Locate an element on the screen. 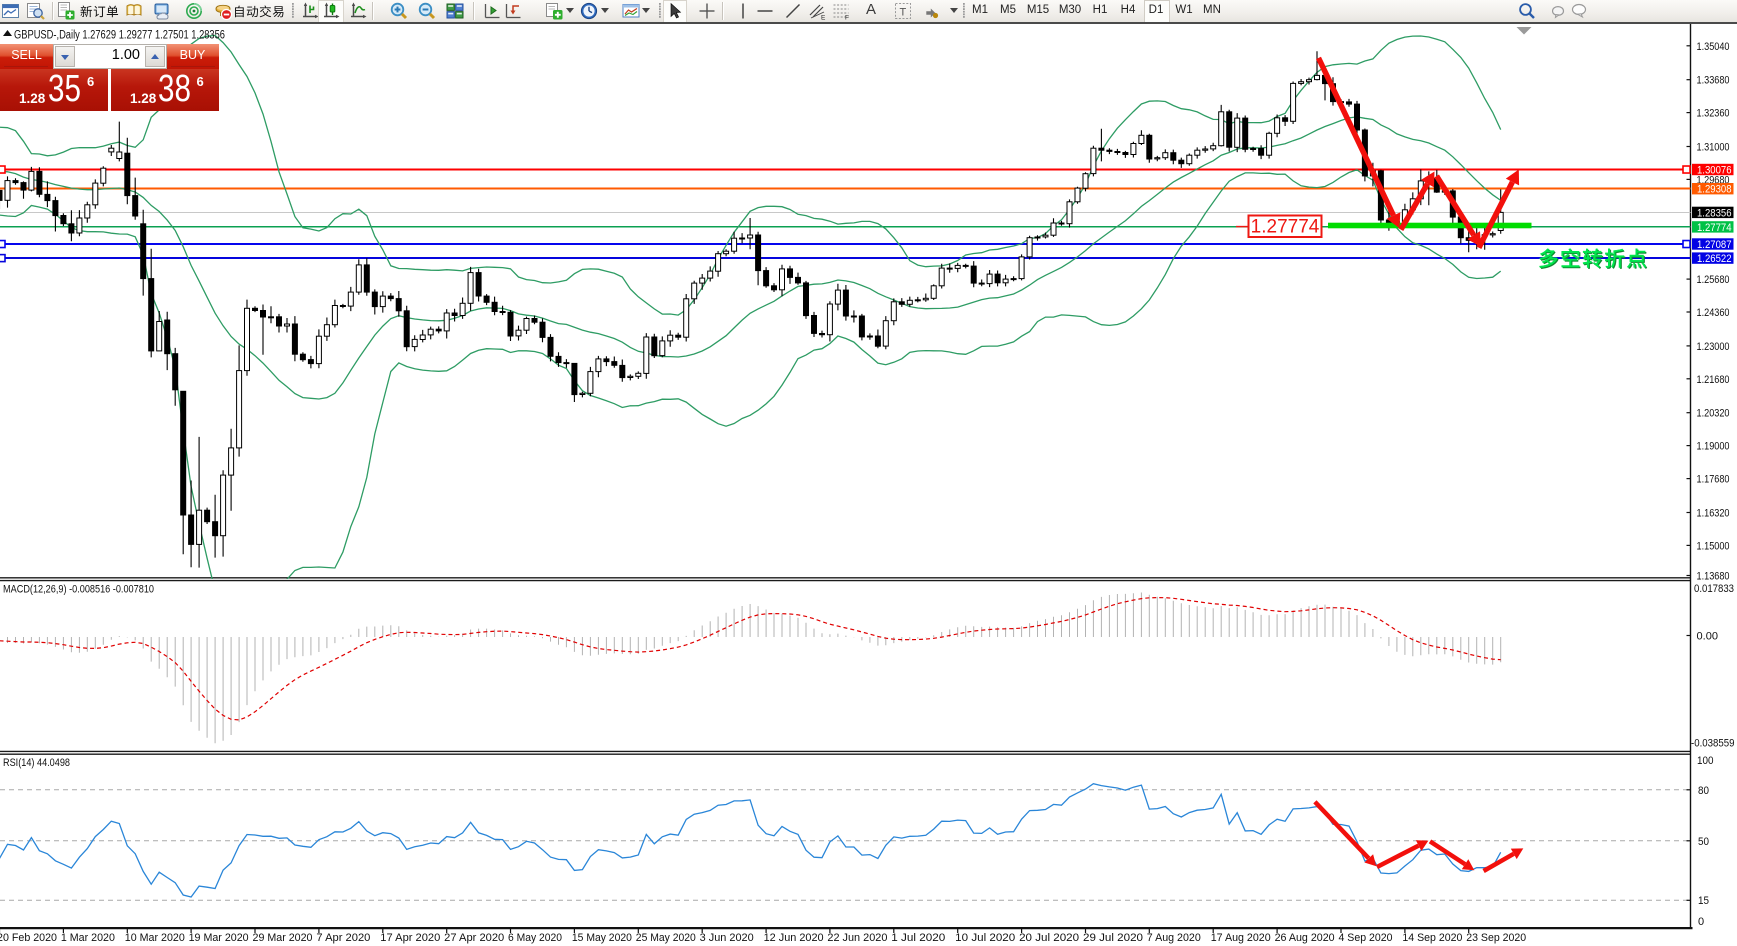  svg-text: 7 Apr 2020 is located at coordinates (343, 938).